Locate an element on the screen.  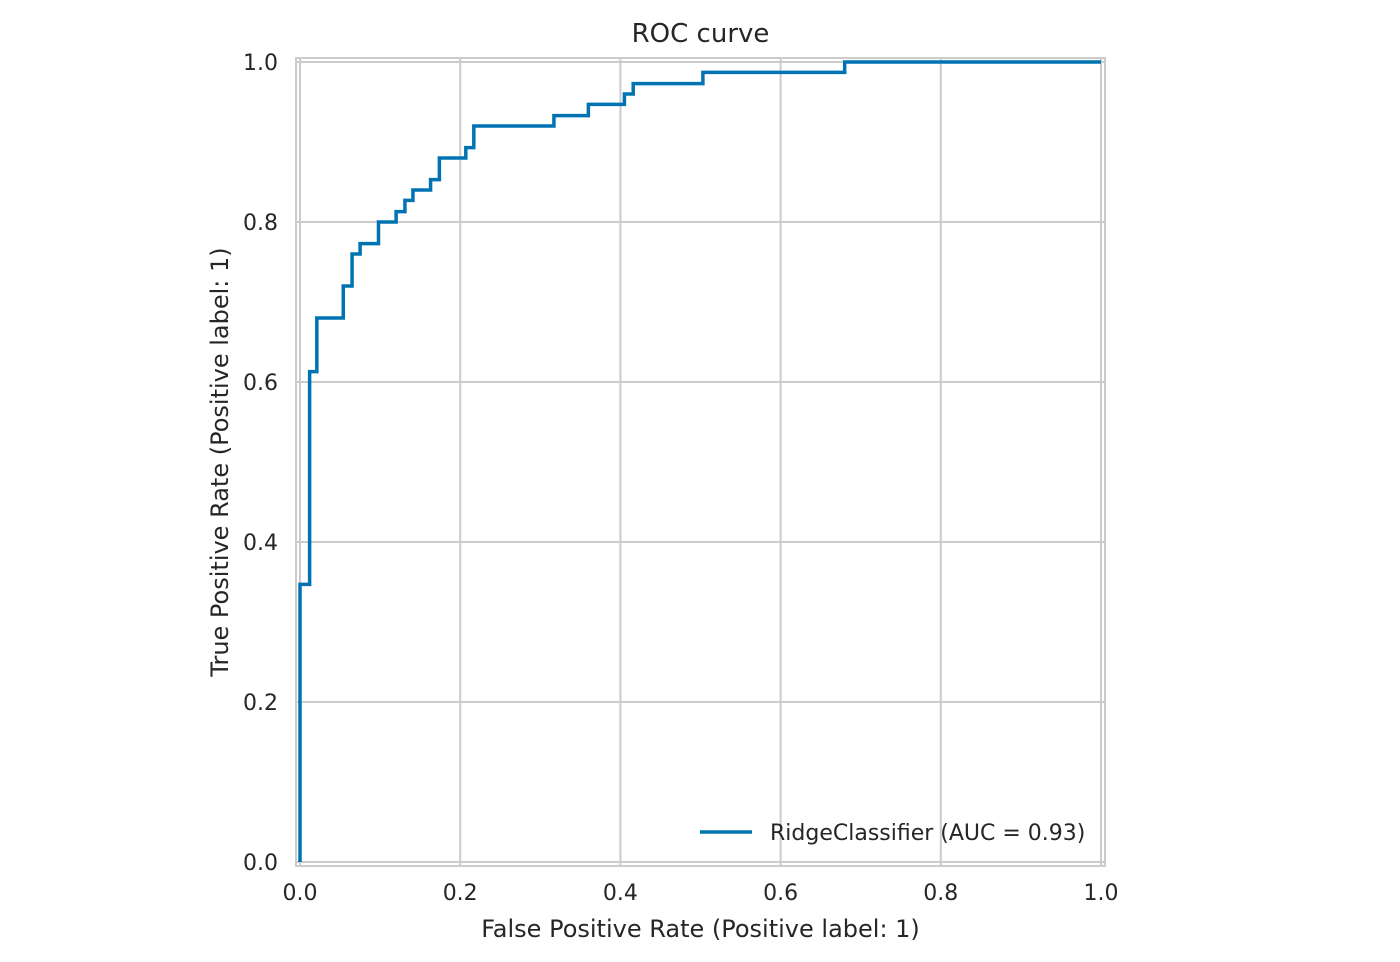
y-tick-labels: 0.0 0.2 0.4 0.6 0.8 1.0 is located at coordinates (260, 463).